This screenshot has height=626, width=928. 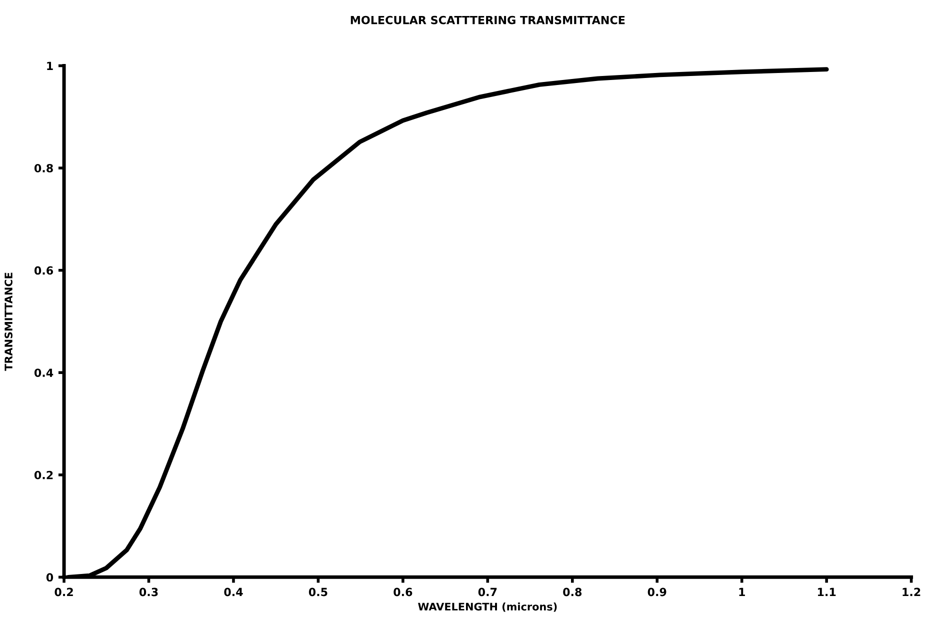 What do you see at coordinates (50, 577) in the screenshot?
I see `y-tick-label: 0` at bounding box center [50, 577].